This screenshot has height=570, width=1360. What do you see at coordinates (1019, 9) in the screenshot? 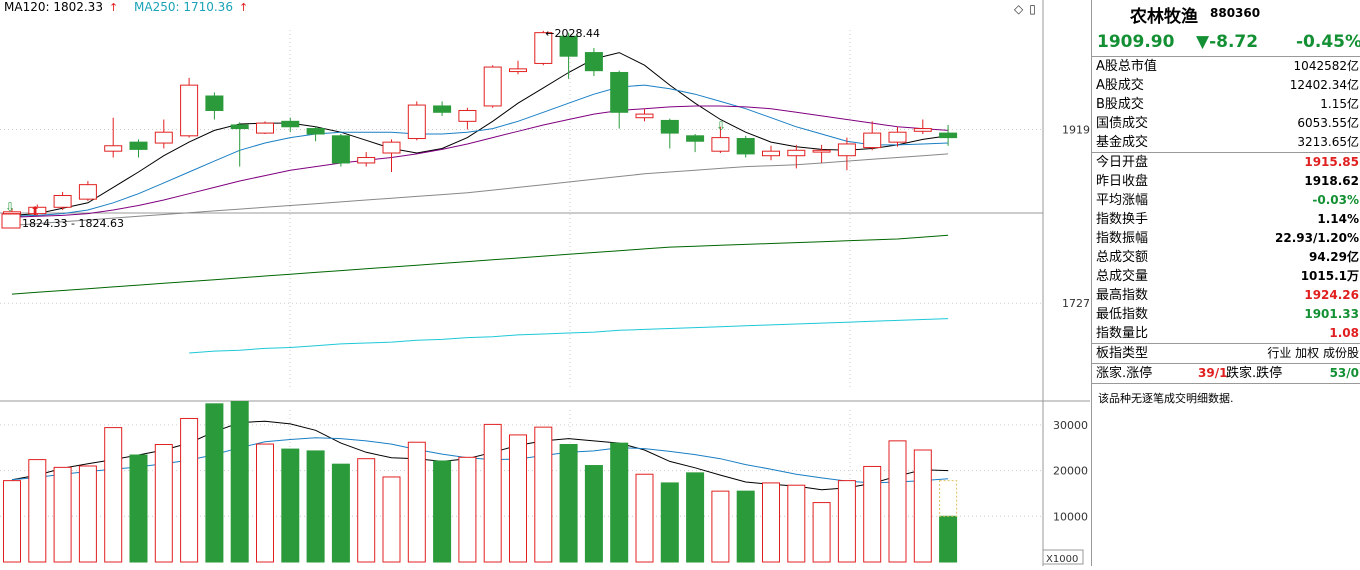
I see `diamond-icon: ◇` at bounding box center [1019, 9].